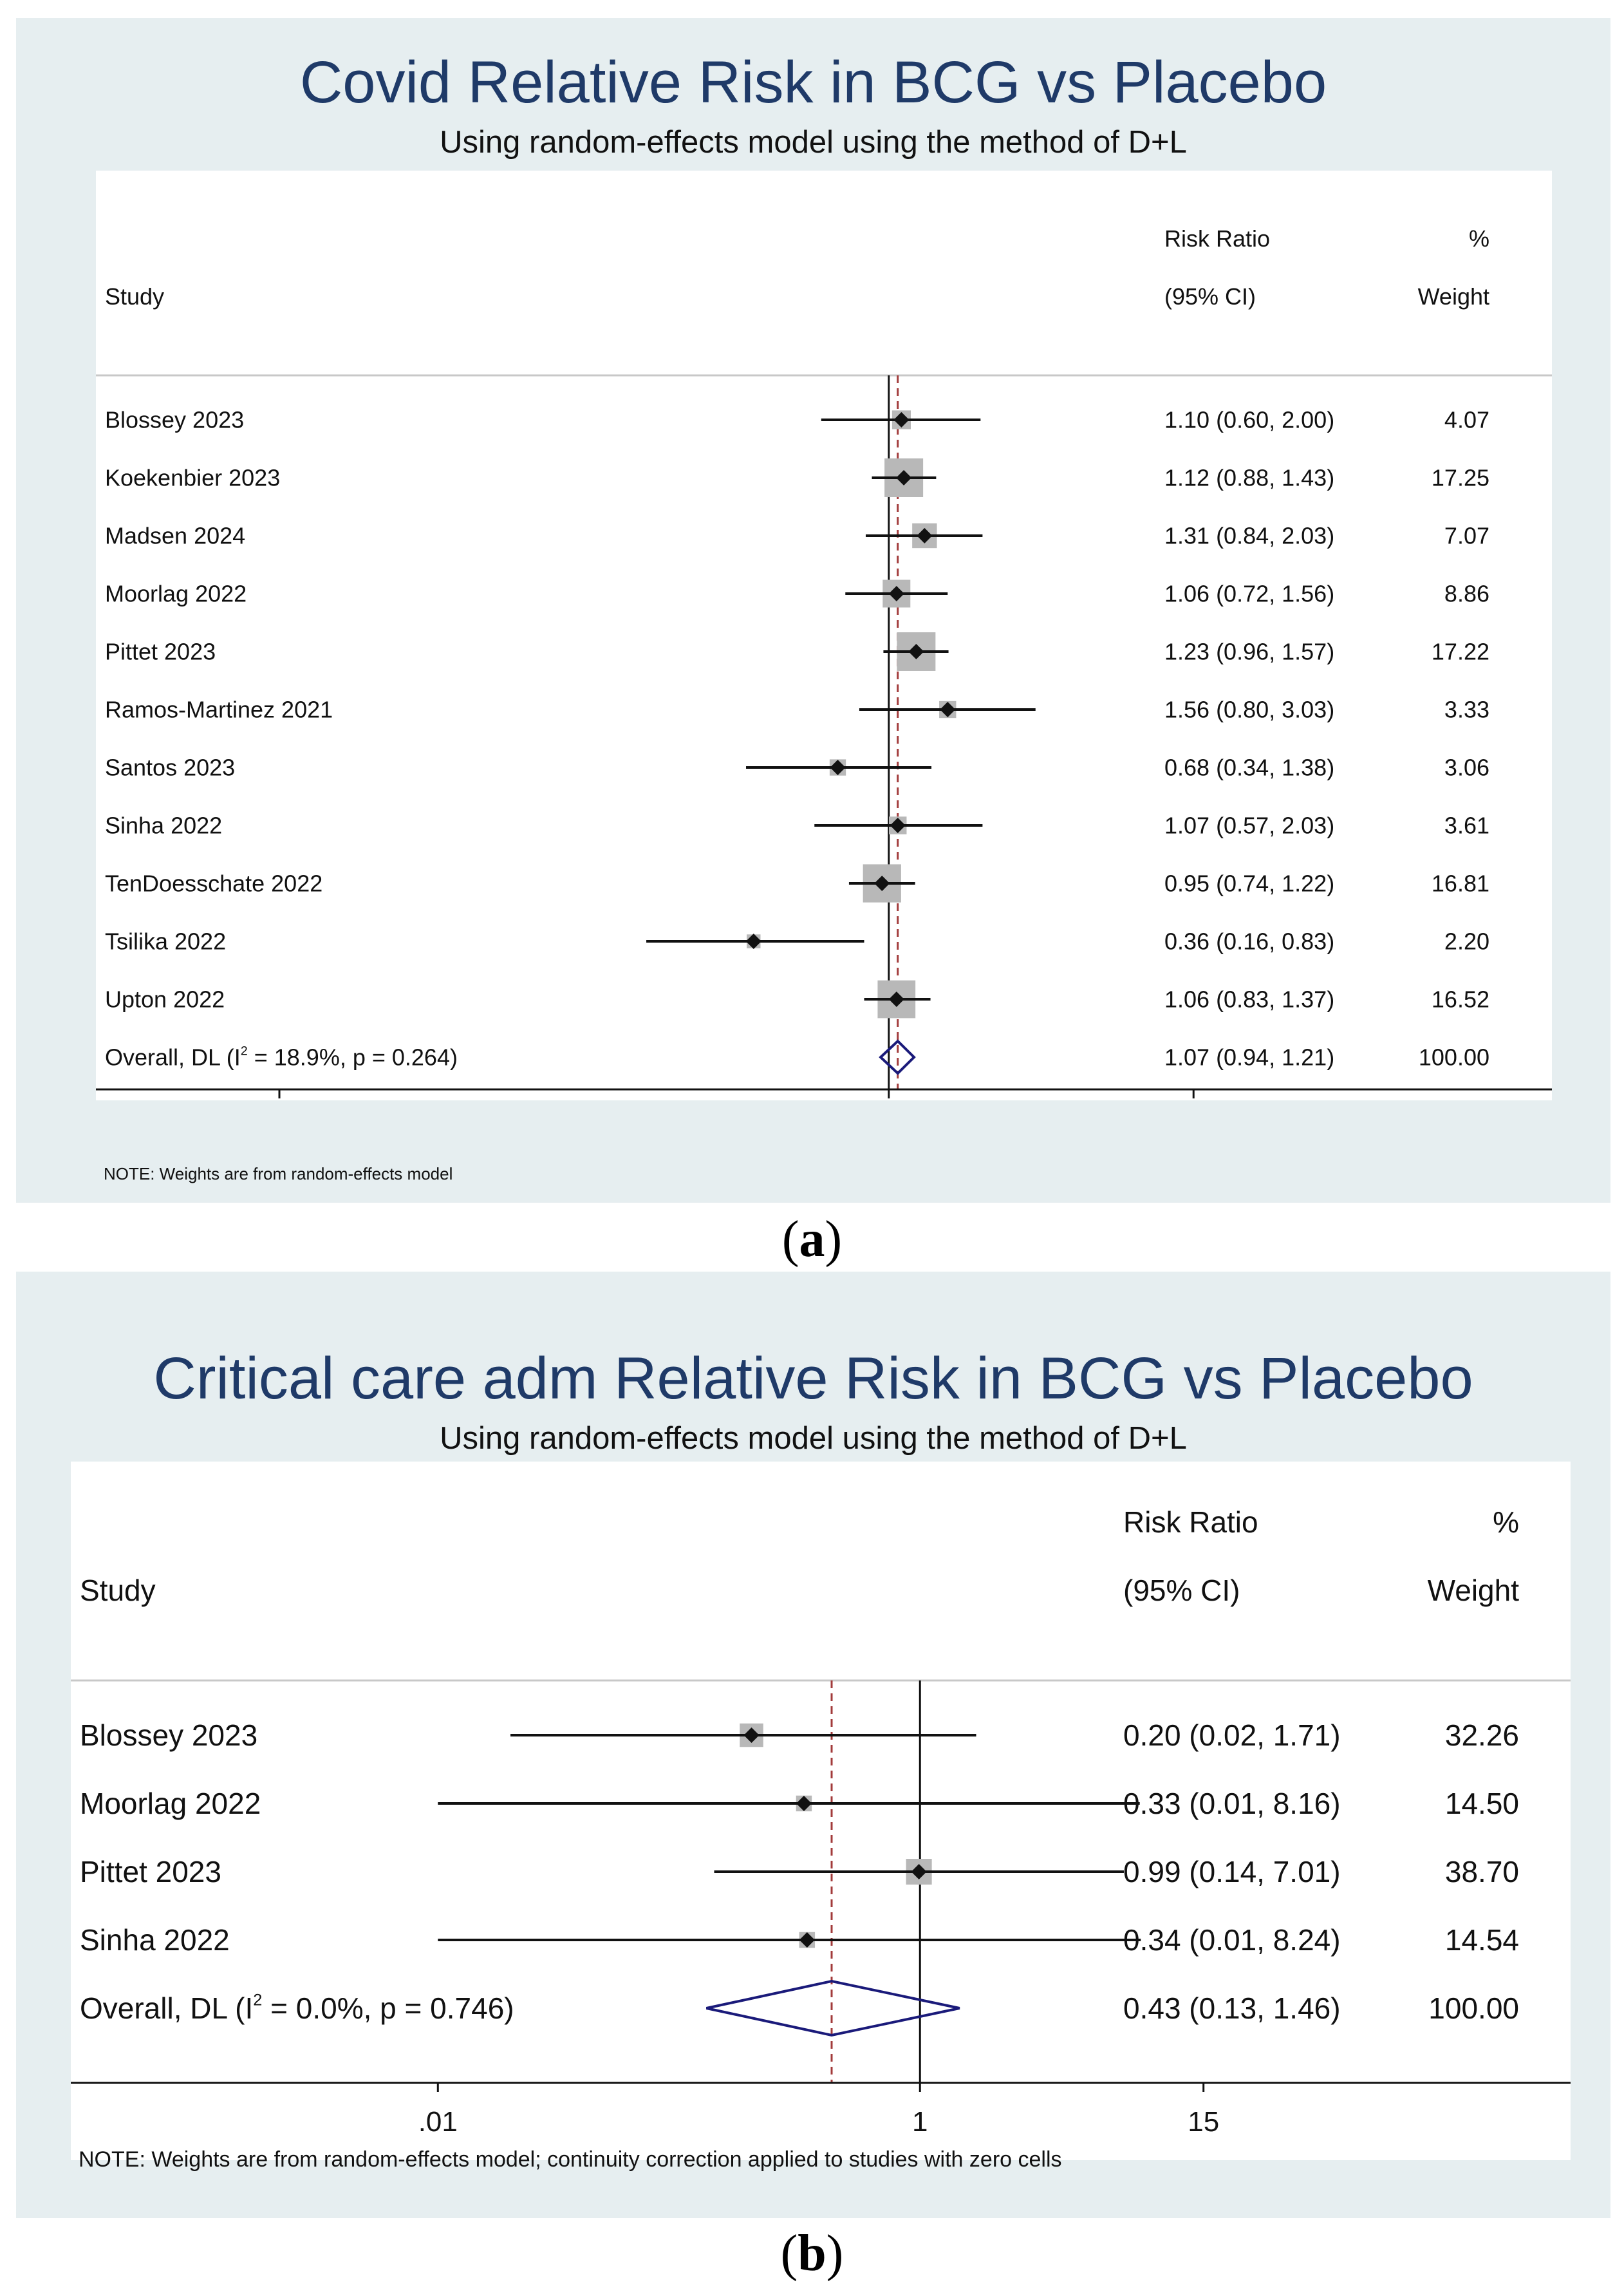  Describe the element at coordinates (1482, 1871) in the screenshot. I see `b-study-weight: 38.70` at that location.